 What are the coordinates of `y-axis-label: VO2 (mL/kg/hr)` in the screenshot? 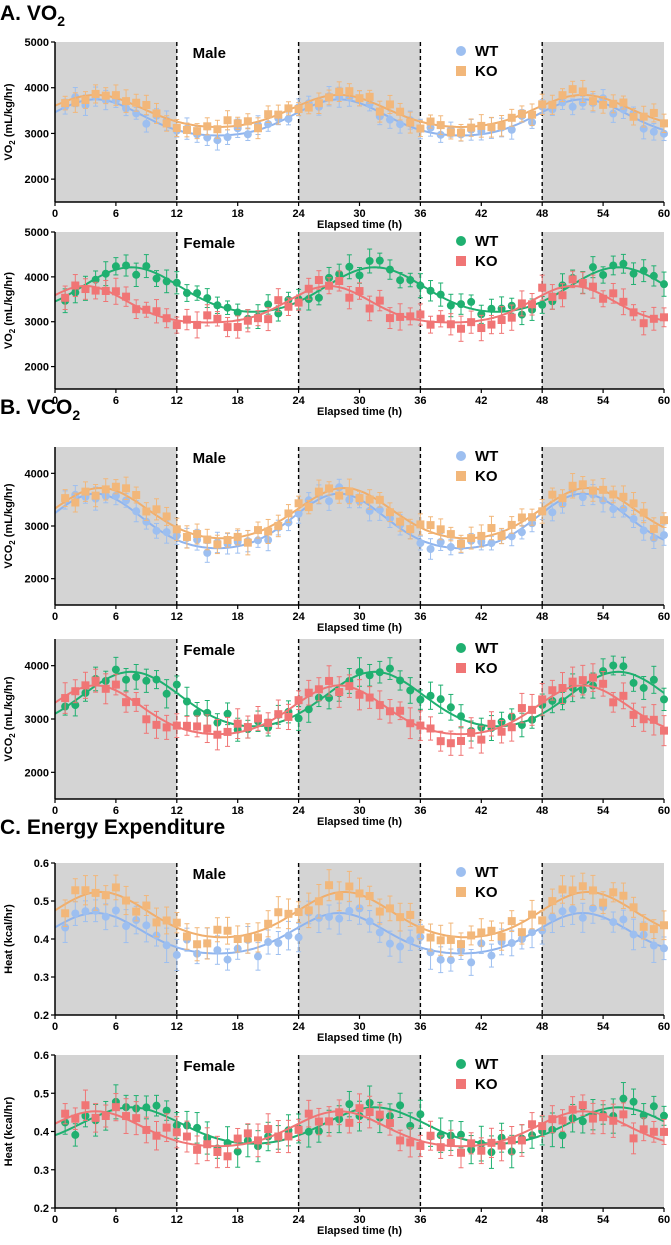 It's located at (10, 122).